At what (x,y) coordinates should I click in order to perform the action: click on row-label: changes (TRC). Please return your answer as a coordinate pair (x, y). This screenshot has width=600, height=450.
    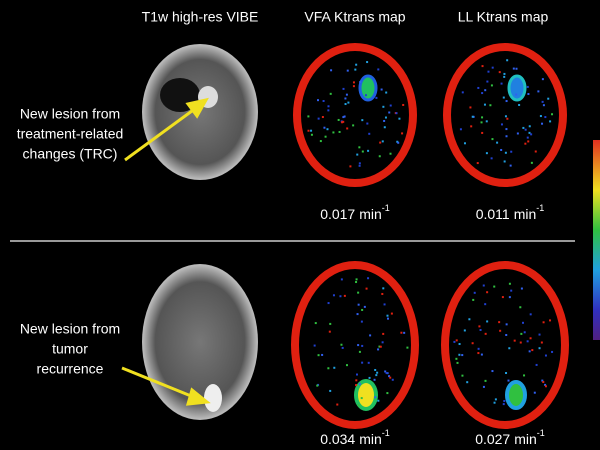
    Looking at the image, I should click on (70, 154).